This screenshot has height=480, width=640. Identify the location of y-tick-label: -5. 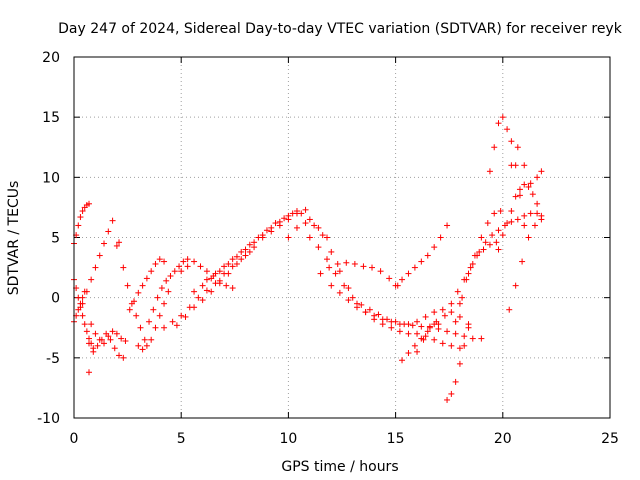
(53, 359).